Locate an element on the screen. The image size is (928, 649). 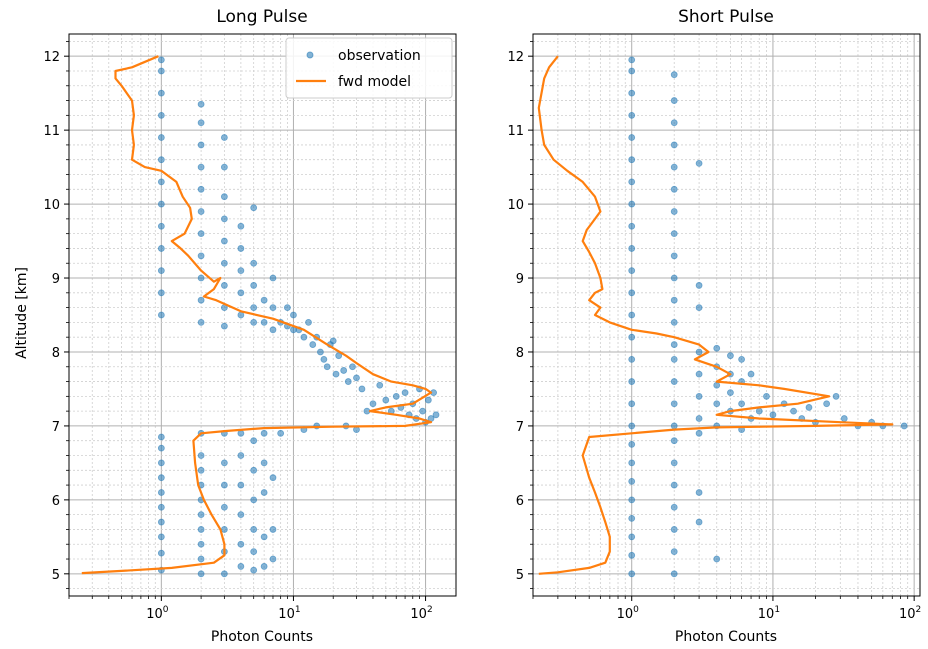
x-tick-label: 10² is located at coordinates (421, 613).